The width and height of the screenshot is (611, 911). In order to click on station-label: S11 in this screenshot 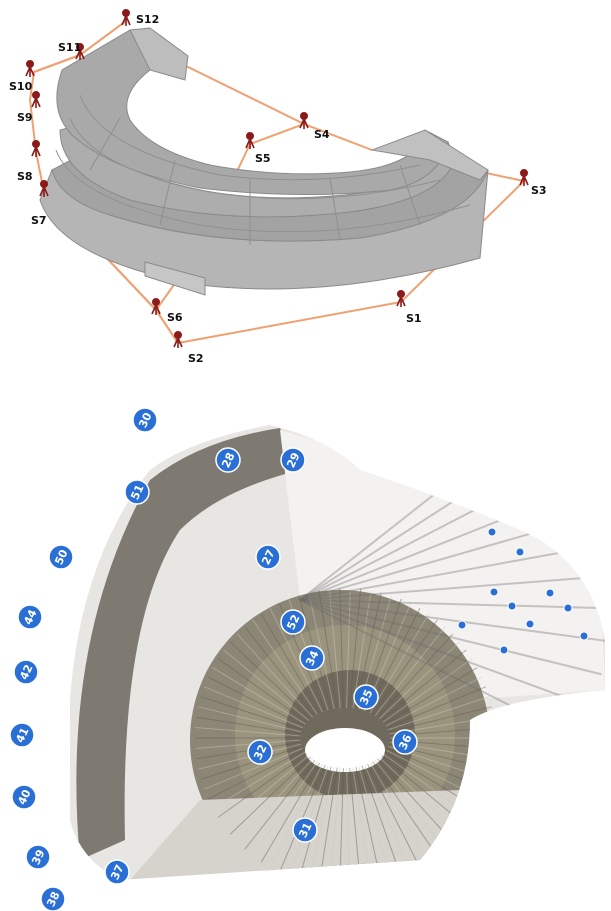, I will do `click(69, 47)`.